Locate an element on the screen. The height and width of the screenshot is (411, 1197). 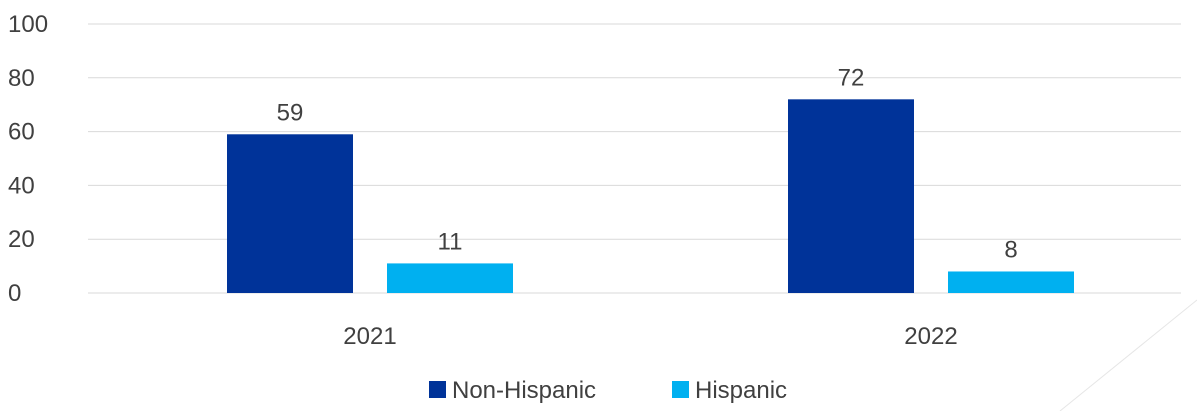
y-tick-label: 60 is located at coordinates (21, 132).